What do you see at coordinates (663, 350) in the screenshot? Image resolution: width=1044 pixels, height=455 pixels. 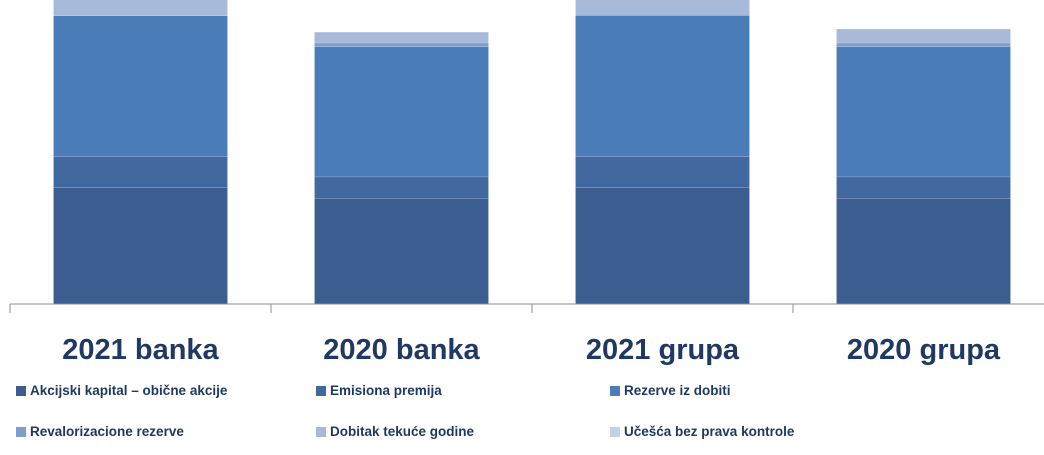 I see `category-label: 2021 grupa` at bounding box center [663, 350].